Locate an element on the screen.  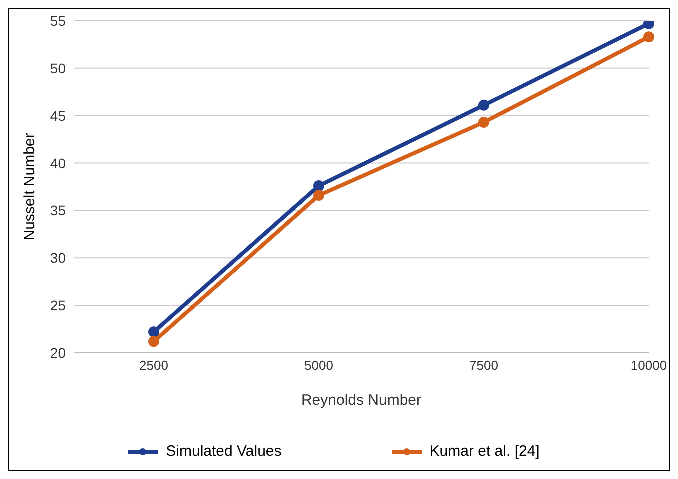
y-axis-title: Nusselt Number is located at coordinates (29, 187).